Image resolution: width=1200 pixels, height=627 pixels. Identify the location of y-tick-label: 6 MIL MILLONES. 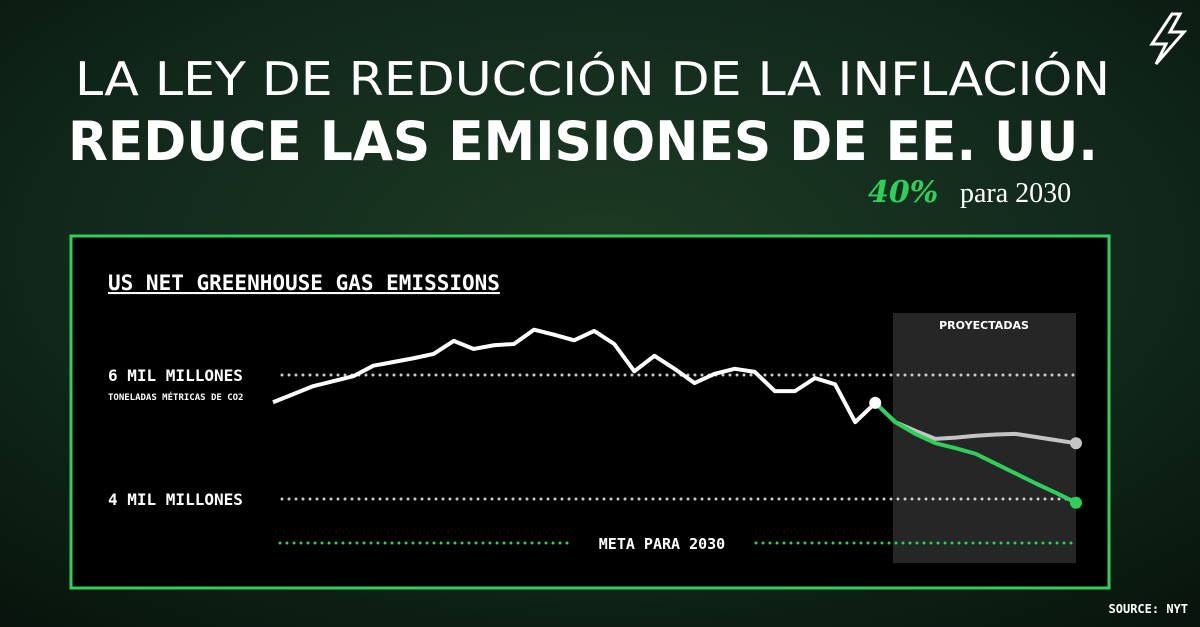
(175, 375).